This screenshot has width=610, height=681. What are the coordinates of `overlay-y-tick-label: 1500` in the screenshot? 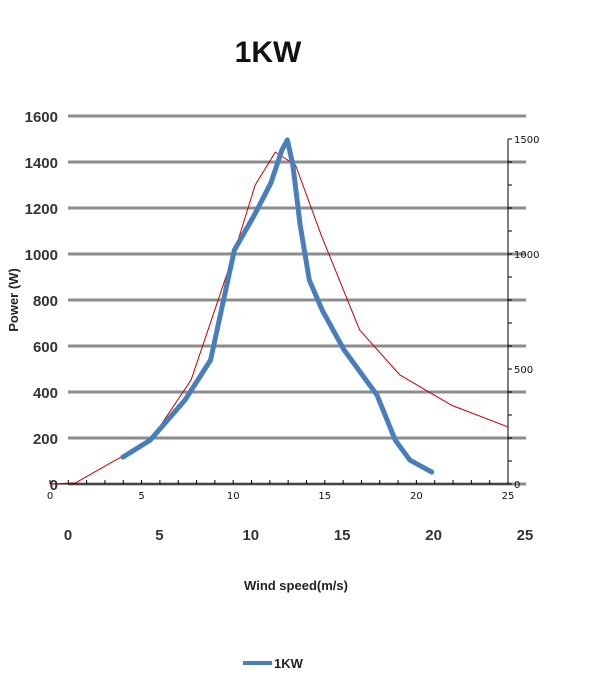 It's located at (526, 140).